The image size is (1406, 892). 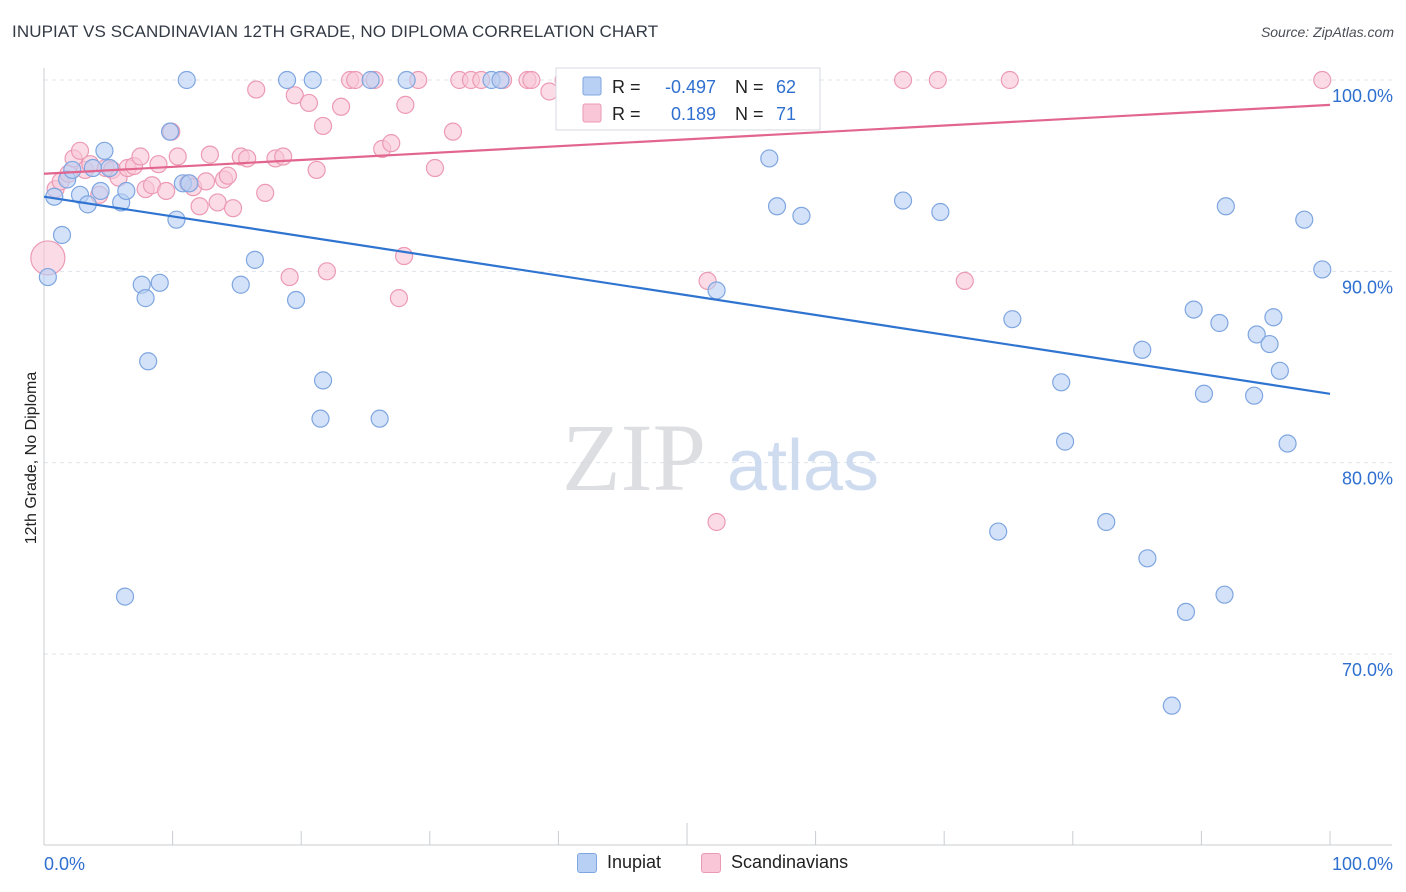 What do you see at coordinates (626, 114) in the screenshot?
I see `legend-r-label-scandinavians: R =` at bounding box center [626, 114].